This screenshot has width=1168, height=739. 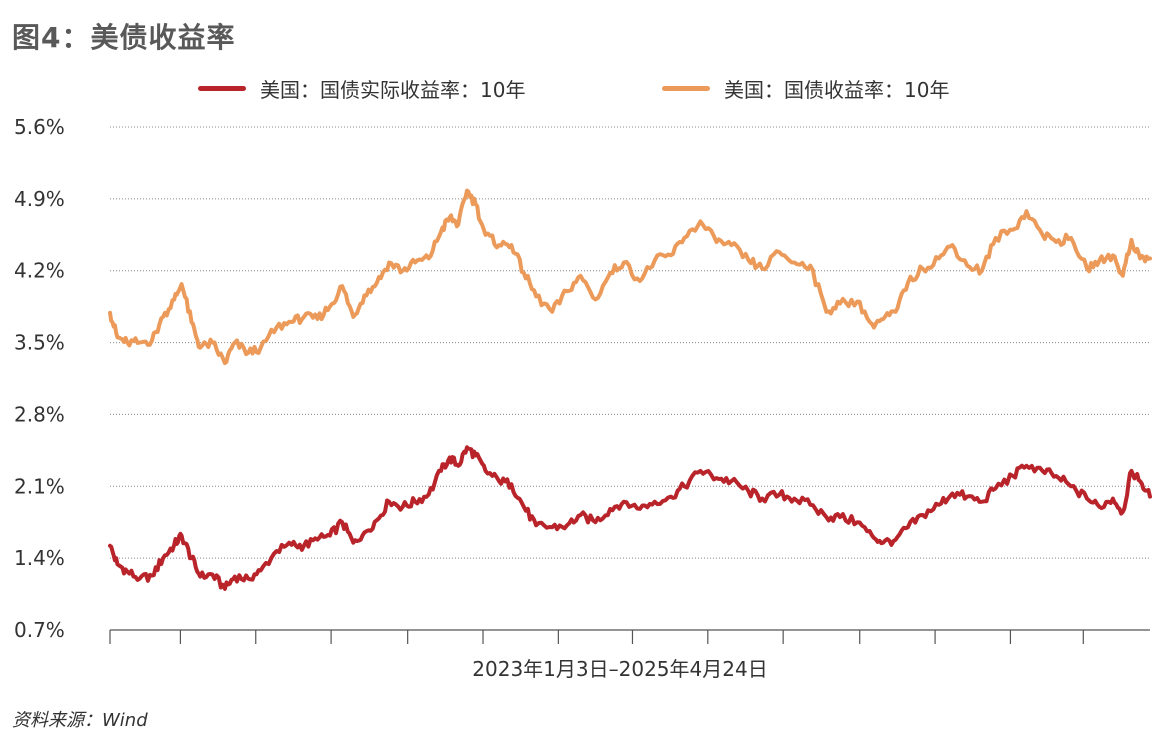 What do you see at coordinates (837, 90) in the screenshot?
I see `legend-label-nominal: 美国：国债收益率：10年` at bounding box center [837, 90].